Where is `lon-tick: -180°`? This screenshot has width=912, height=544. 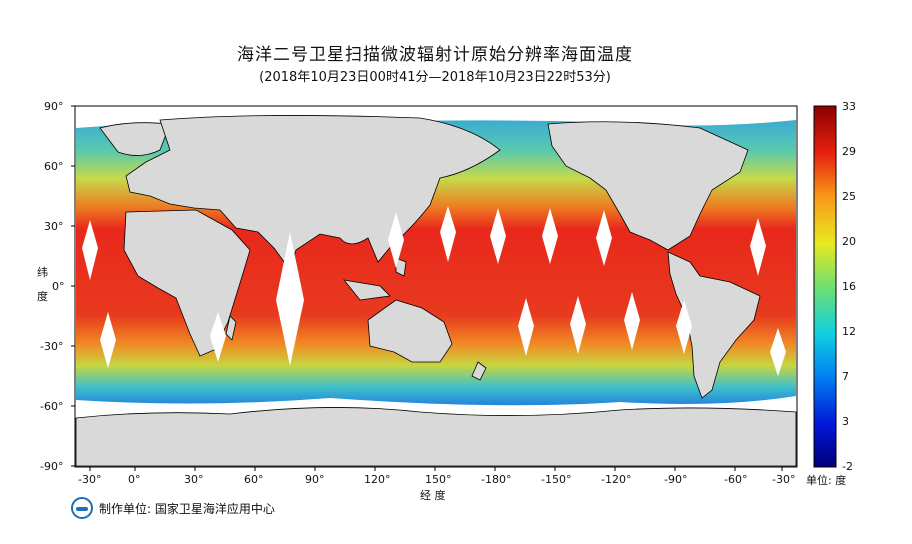 lon-tick: -180° is located at coordinates (496, 479).